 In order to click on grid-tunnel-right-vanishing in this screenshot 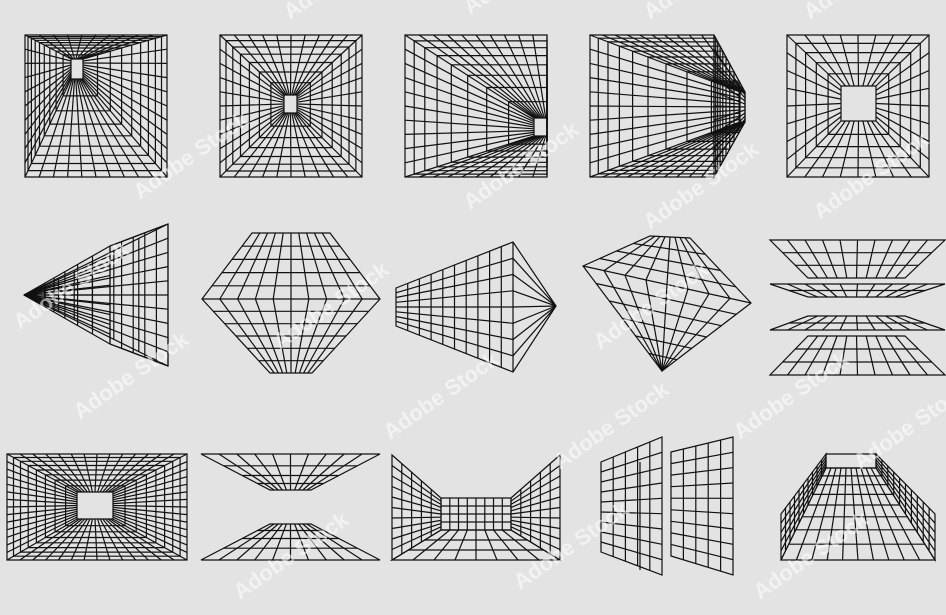, I will do `click(476, 106)`.